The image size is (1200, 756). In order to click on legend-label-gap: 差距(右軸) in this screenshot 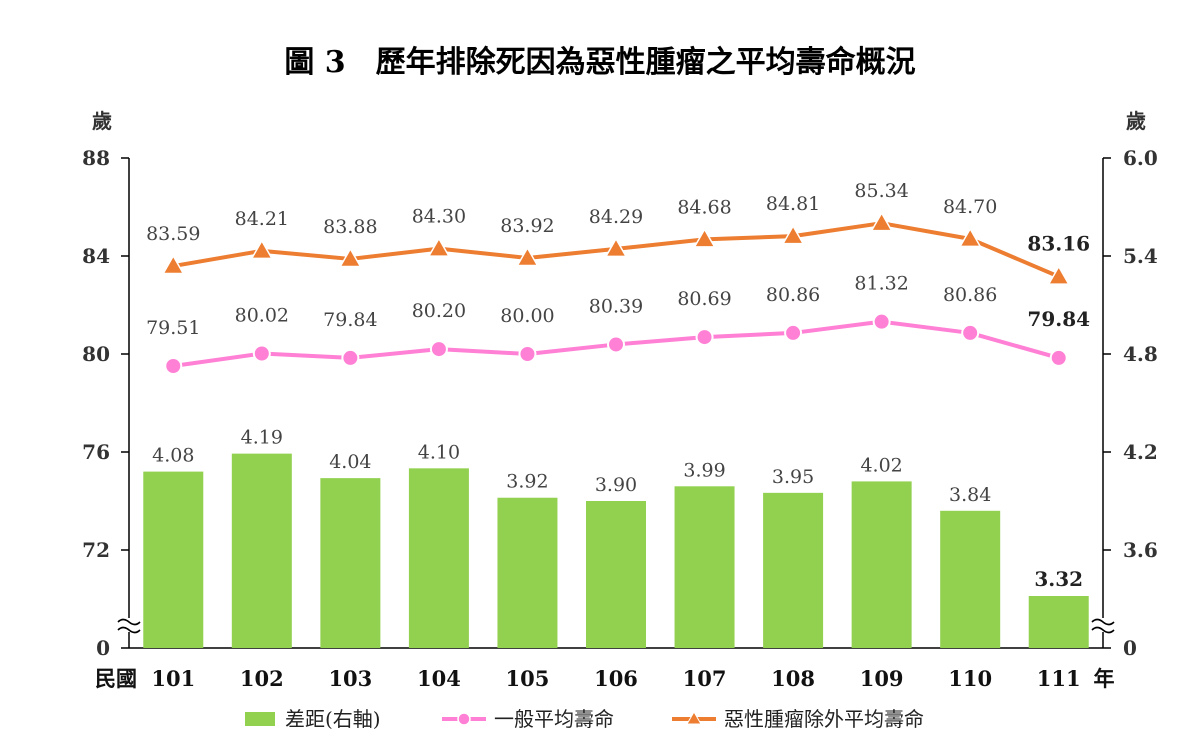, I will do `click(333, 719)`.